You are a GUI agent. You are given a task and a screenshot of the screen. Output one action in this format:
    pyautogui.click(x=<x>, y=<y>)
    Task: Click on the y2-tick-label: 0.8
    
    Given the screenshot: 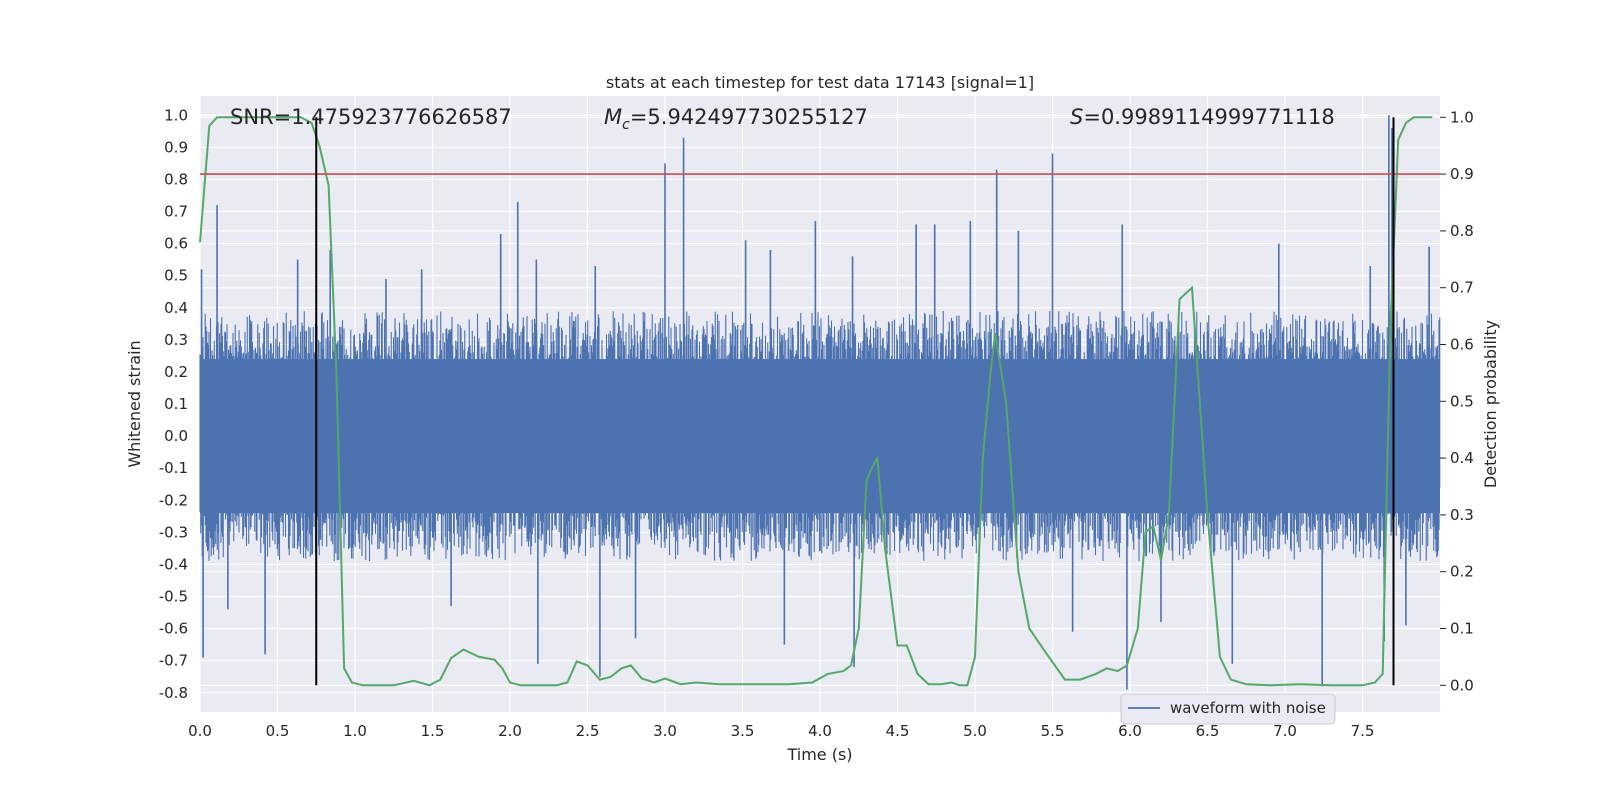 What is the action you would take?
    pyautogui.click(x=1462, y=231)
    